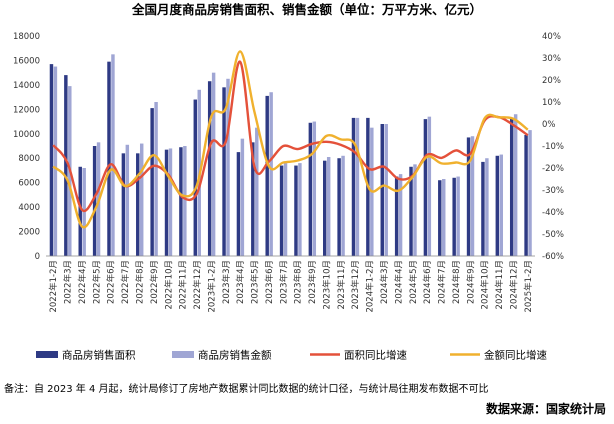  What do you see at coordinates (29, 159) in the screenshot?
I see `left-axis-tick-label: 8000` at bounding box center [29, 159].